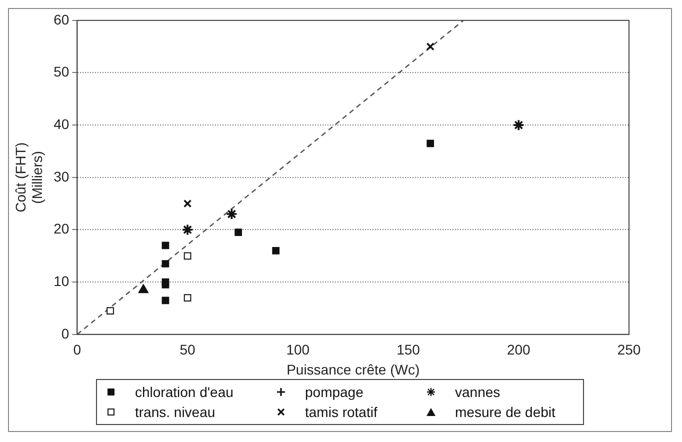  What do you see at coordinates (65, 333) in the screenshot?
I see `y-tick-label: 0` at bounding box center [65, 333].